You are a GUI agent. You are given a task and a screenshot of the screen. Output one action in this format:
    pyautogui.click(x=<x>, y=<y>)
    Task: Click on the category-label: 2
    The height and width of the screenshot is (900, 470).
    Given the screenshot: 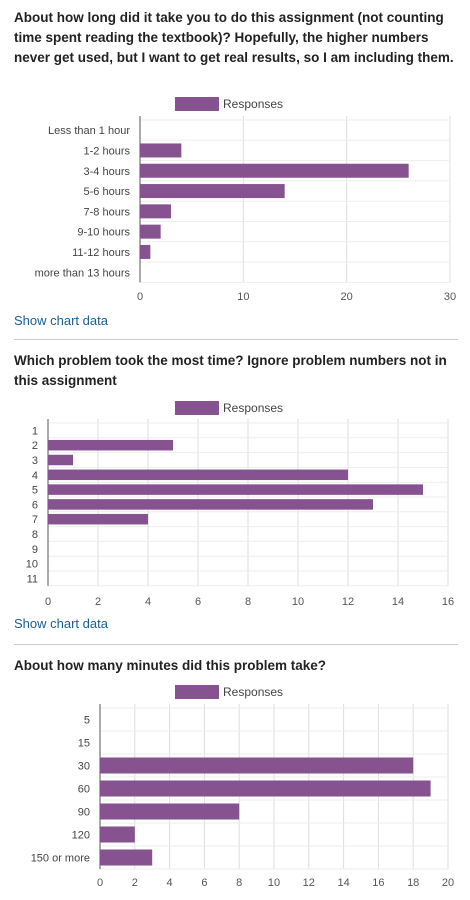 What is the action you would take?
    pyautogui.click(x=35, y=446)
    